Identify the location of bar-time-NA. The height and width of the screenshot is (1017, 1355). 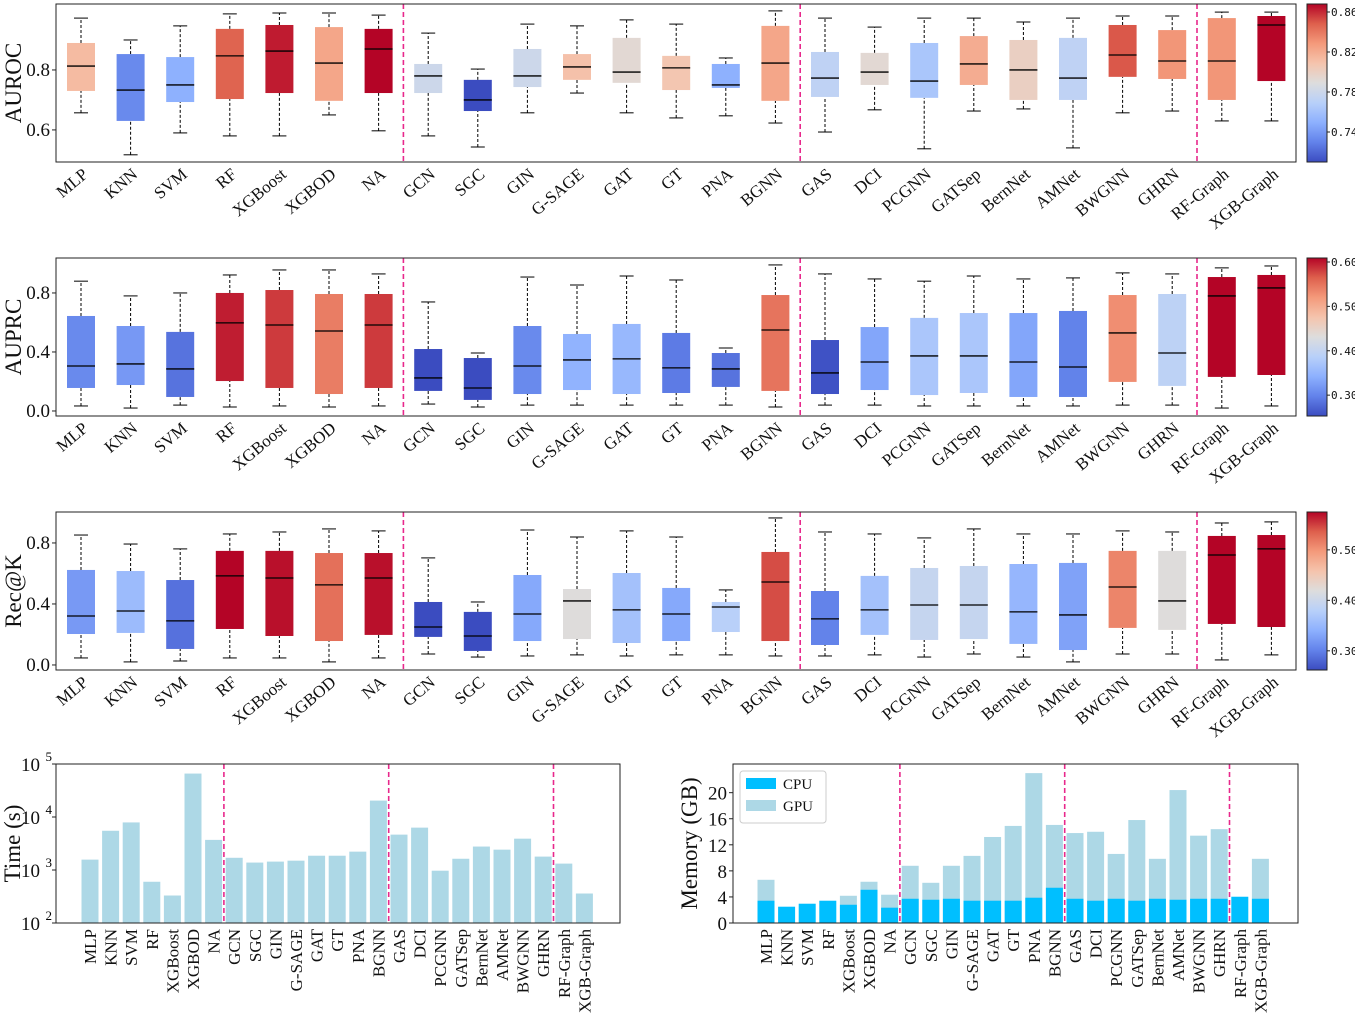
(214, 881).